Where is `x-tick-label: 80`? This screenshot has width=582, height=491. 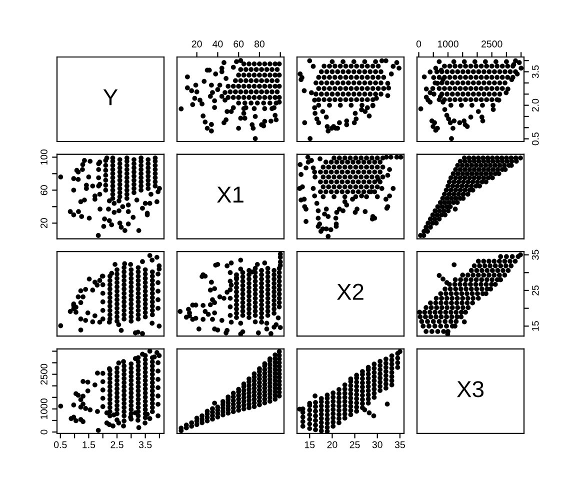
x-tick-label: 80 is located at coordinates (259, 44).